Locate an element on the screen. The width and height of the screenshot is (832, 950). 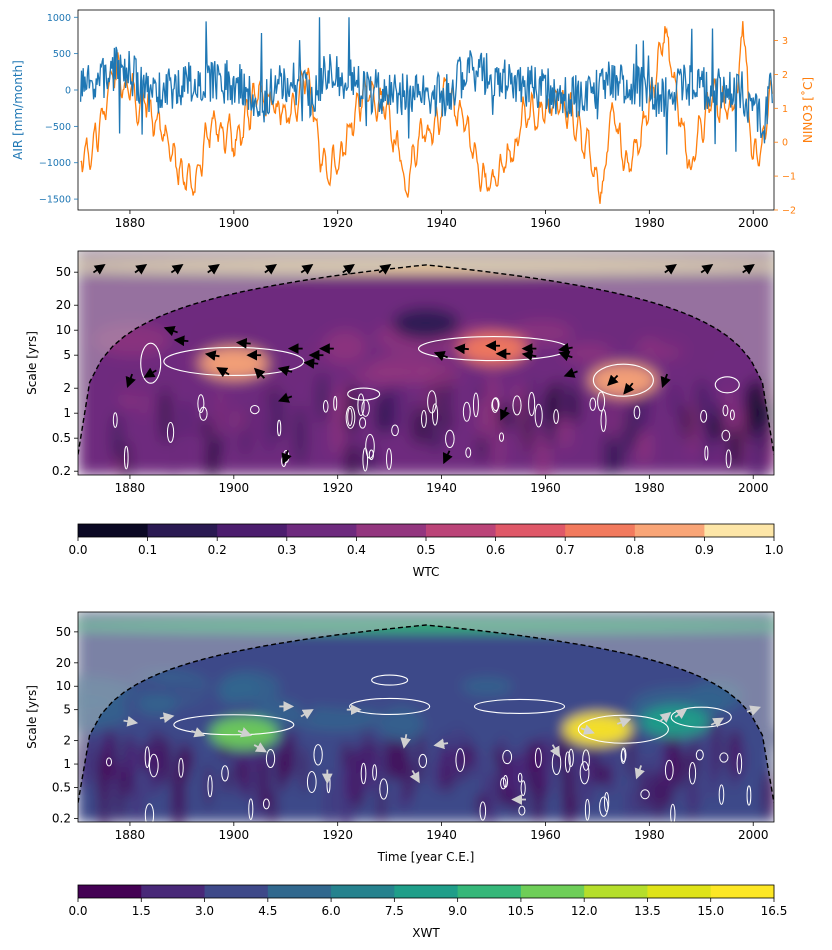
colorbar-tick-label: 16.5 is located at coordinates (774, 911).